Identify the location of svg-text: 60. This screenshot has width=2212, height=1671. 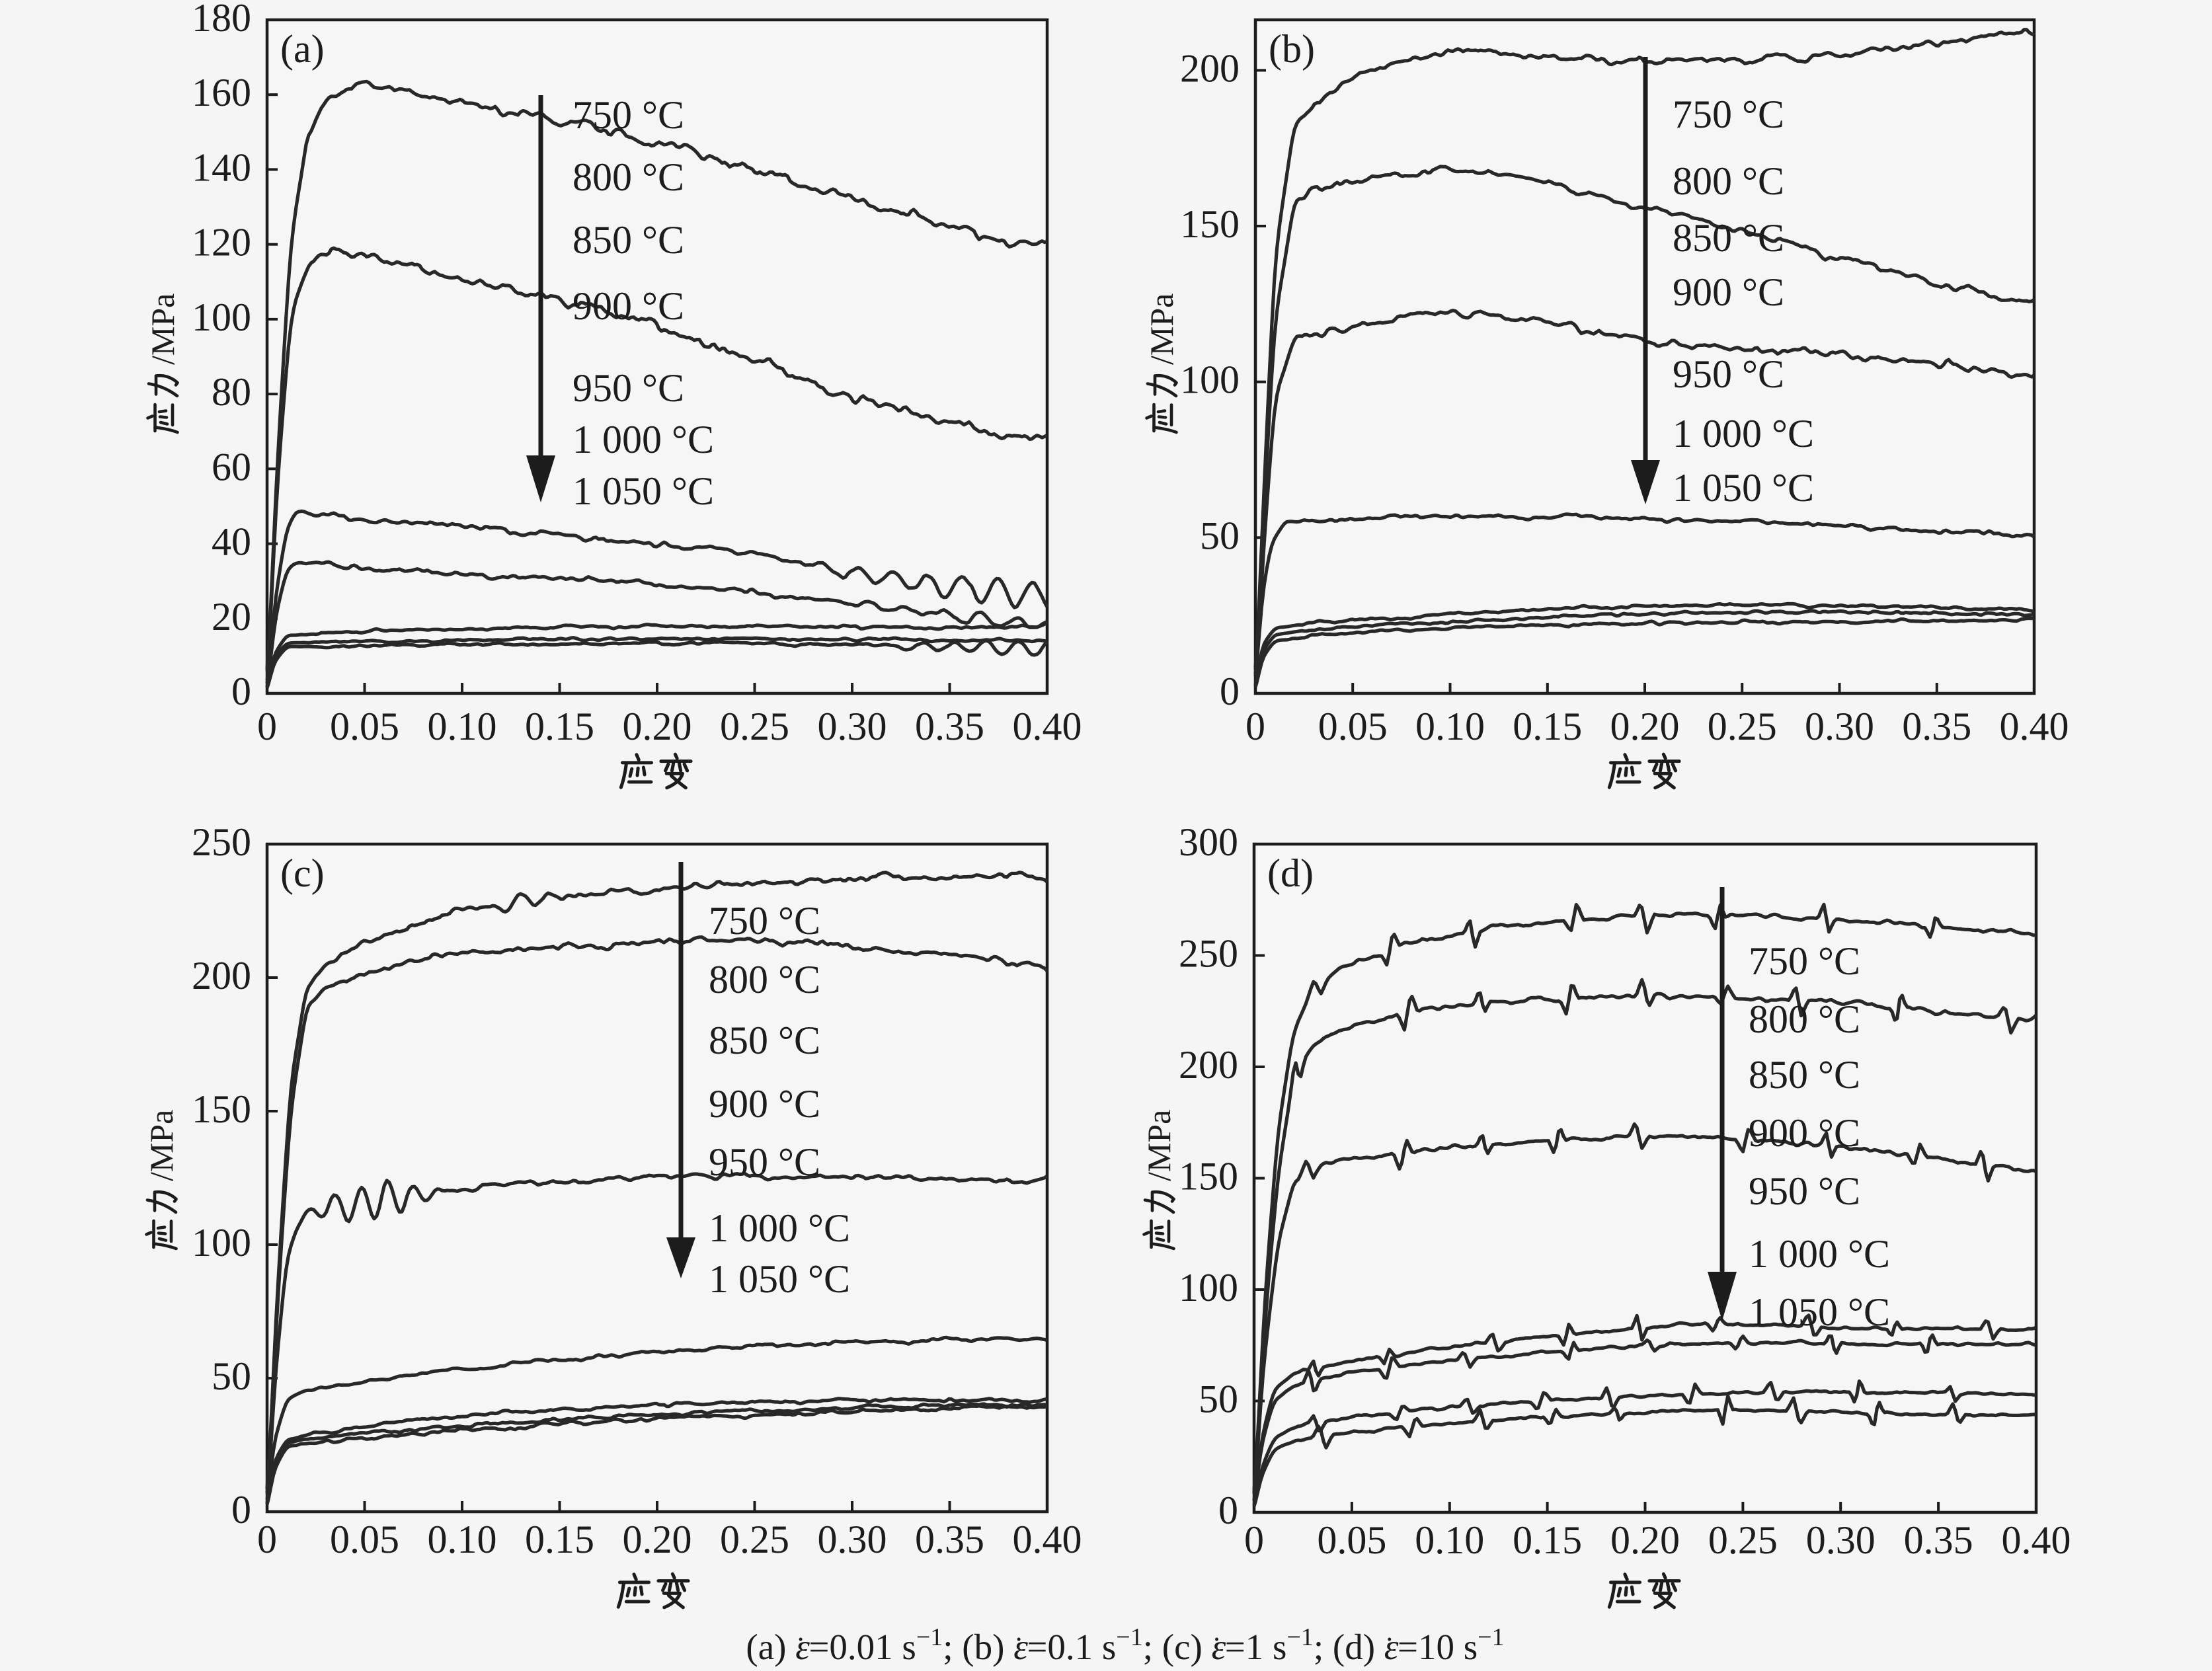
(231, 466).